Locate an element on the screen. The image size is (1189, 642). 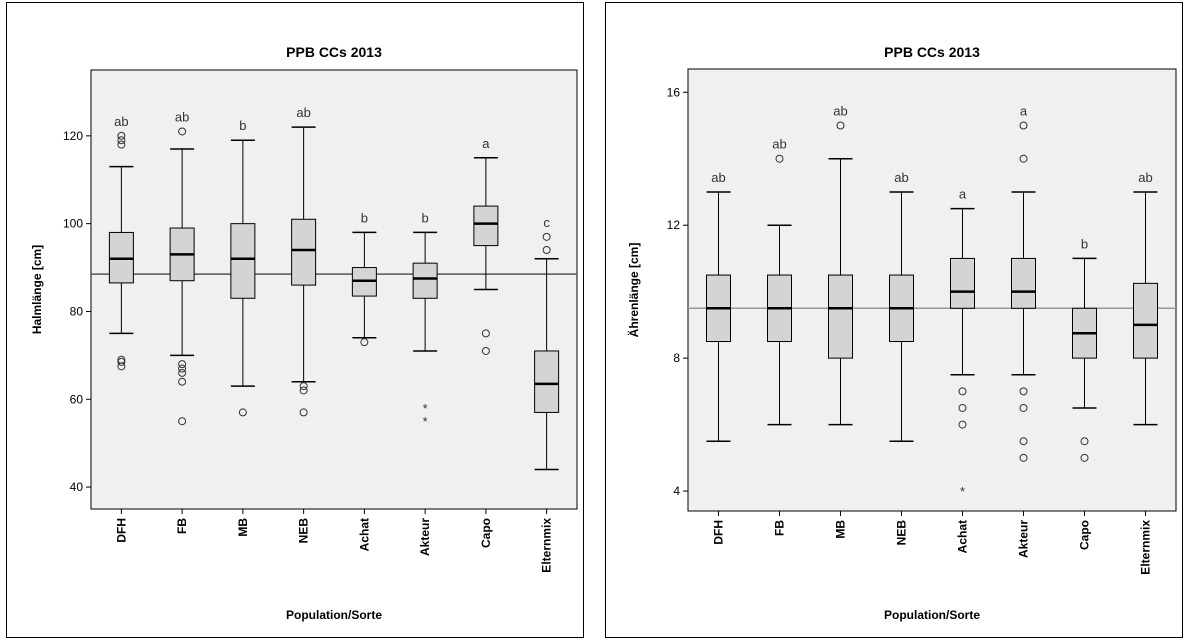
box-MB: ab is located at coordinates (840, 264).